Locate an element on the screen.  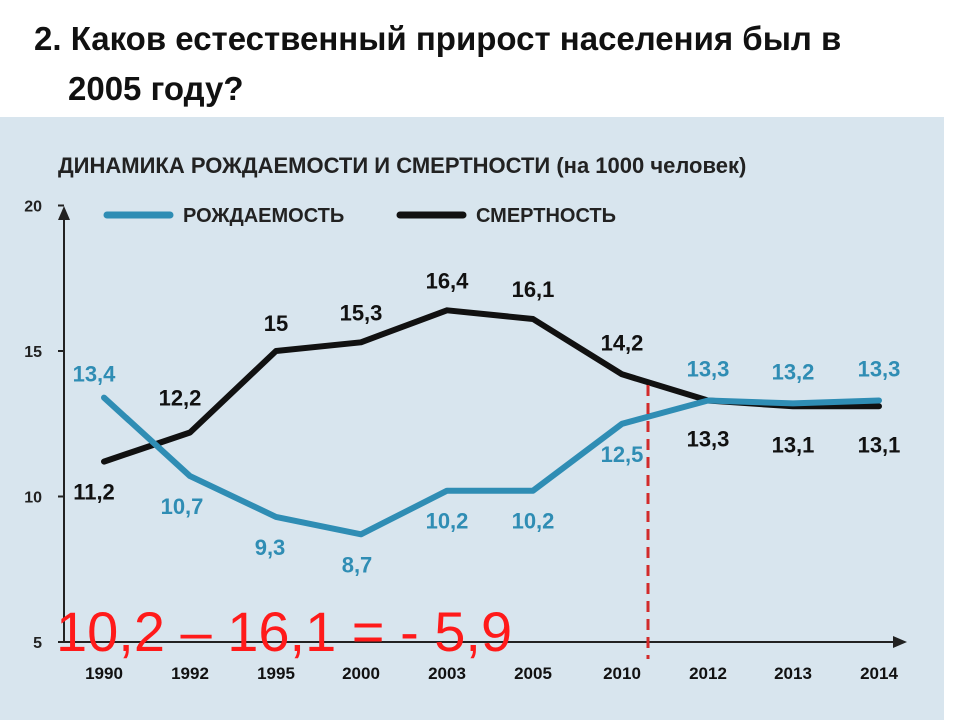
y-tick-label: 20 is located at coordinates (33, 207).